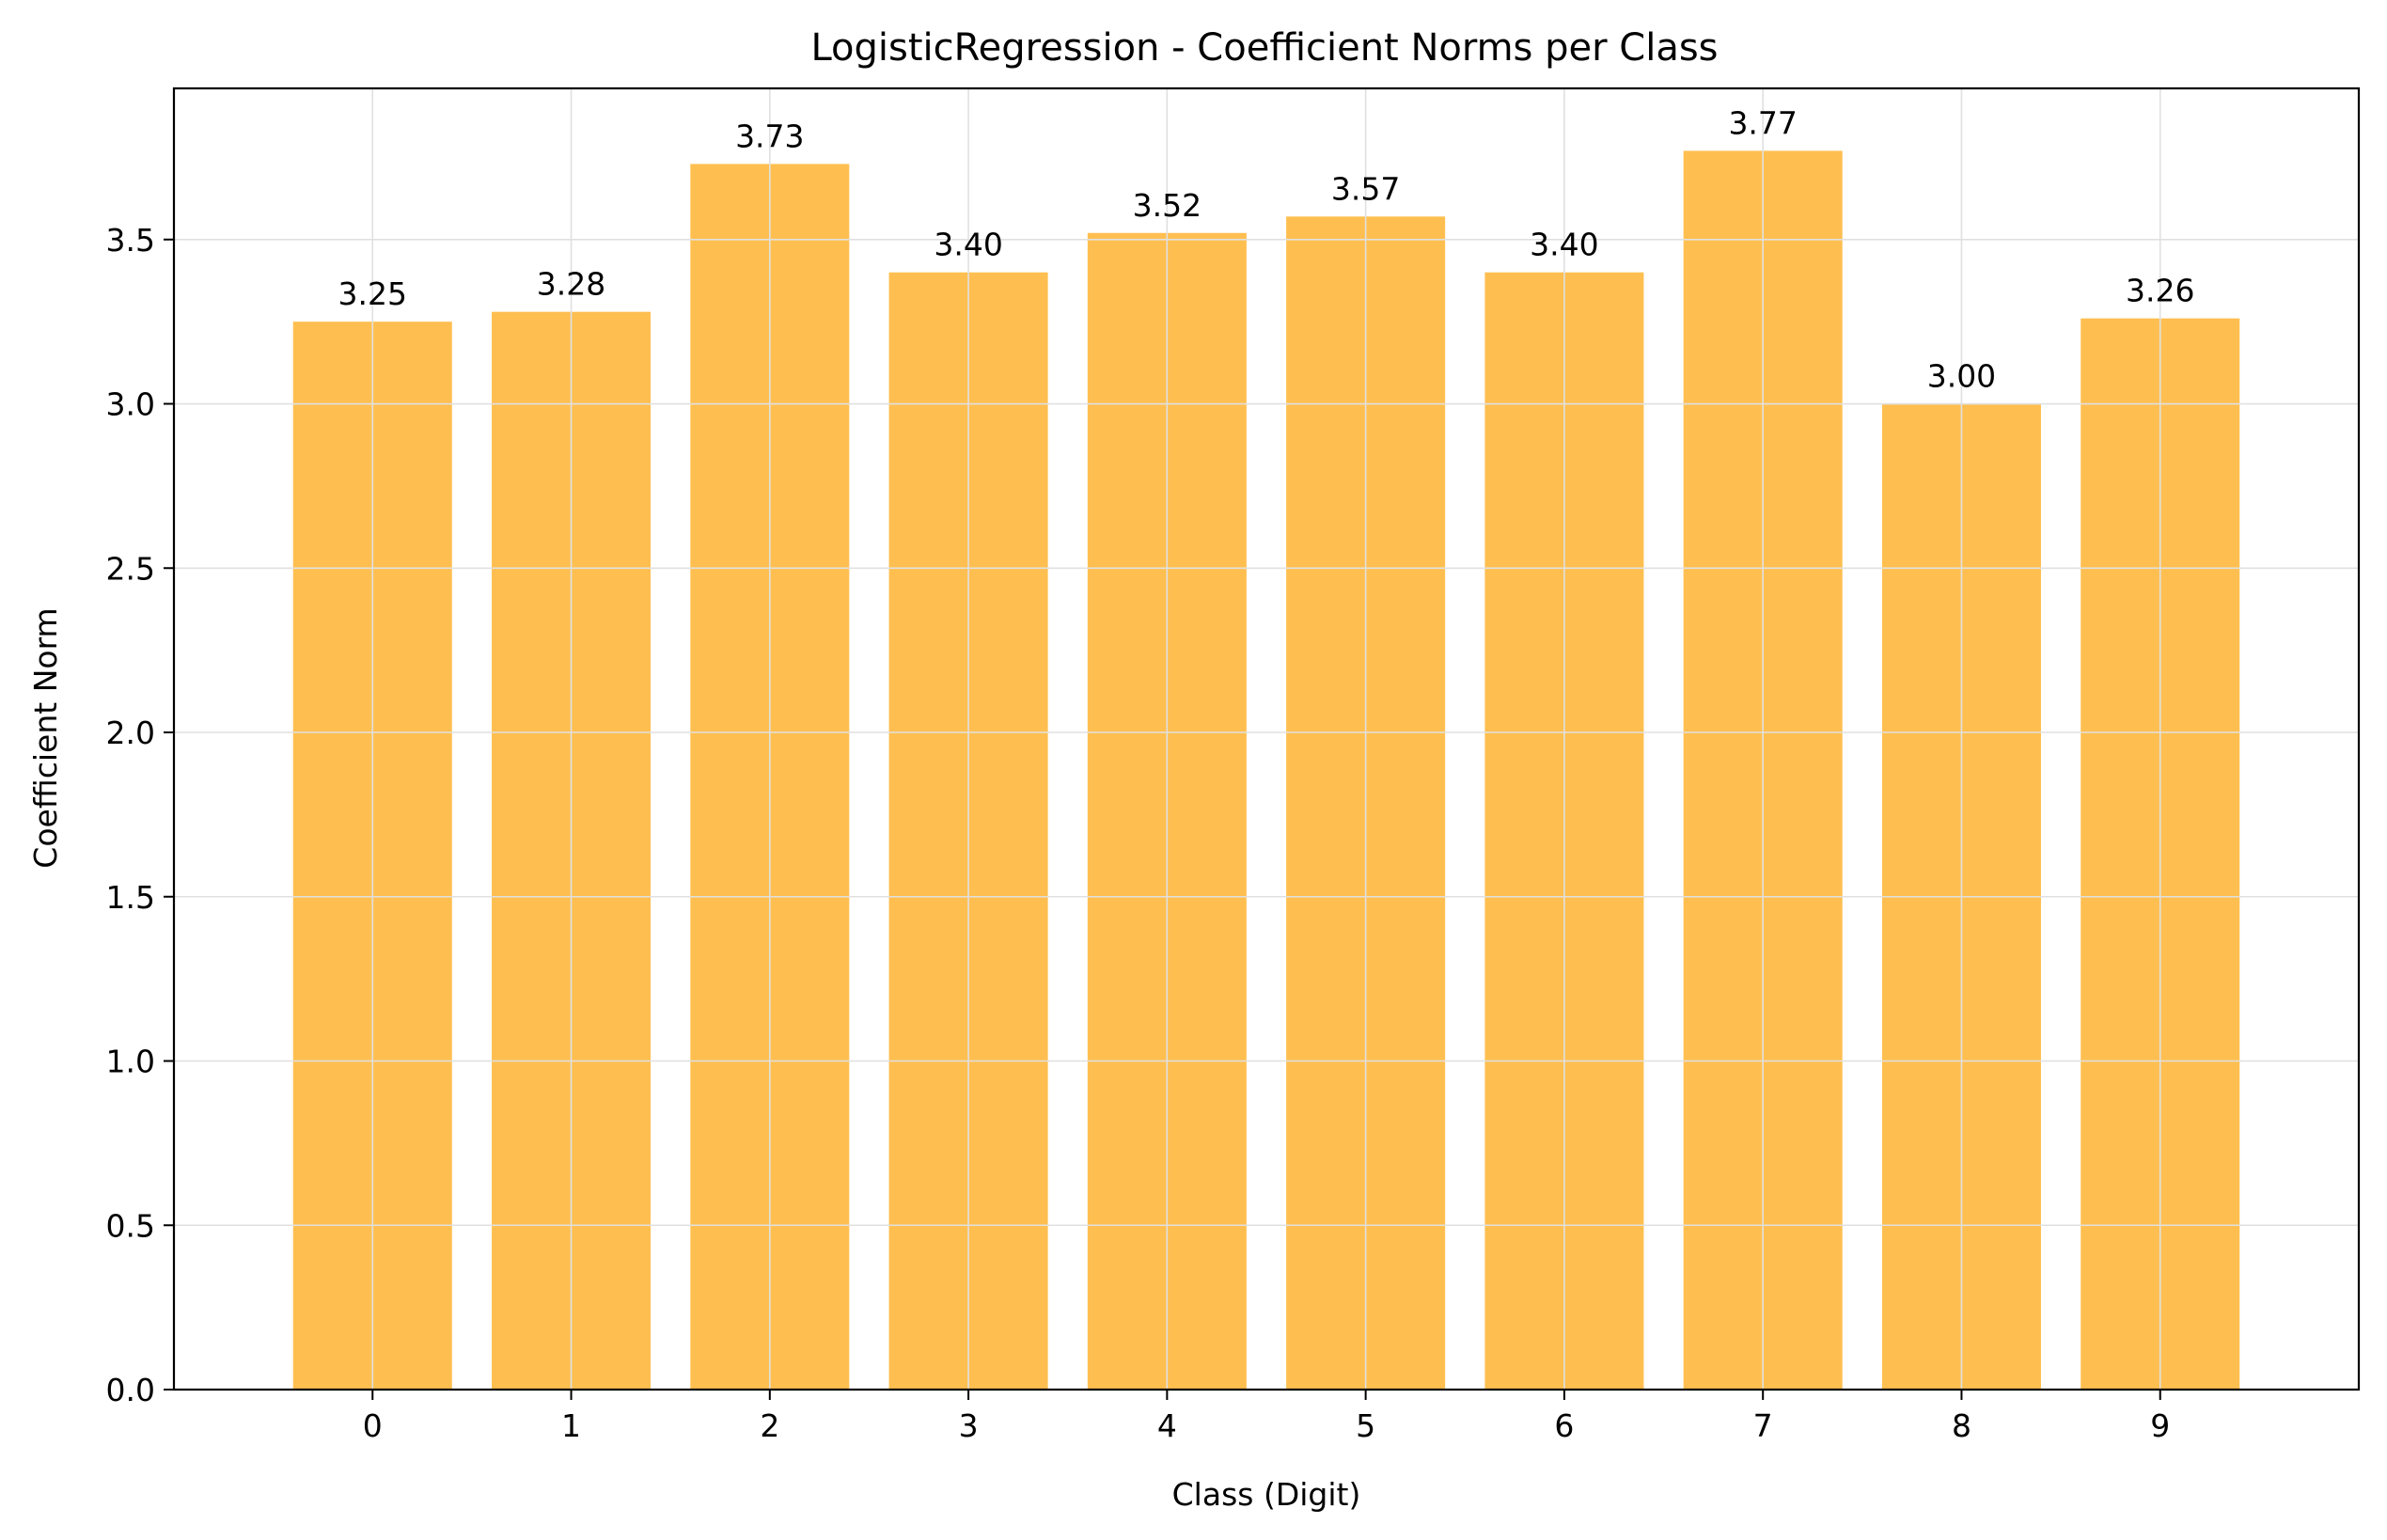 Image resolution: width=2387 pixels, height=1540 pixels. Describe the element at coordinates (1266, 249) in the screenshot. I see `data-labels-layer: 3.25 3.28 3.73 3.40 3.52 3.57 3.40 3.77 3.00 3.26` at that location.